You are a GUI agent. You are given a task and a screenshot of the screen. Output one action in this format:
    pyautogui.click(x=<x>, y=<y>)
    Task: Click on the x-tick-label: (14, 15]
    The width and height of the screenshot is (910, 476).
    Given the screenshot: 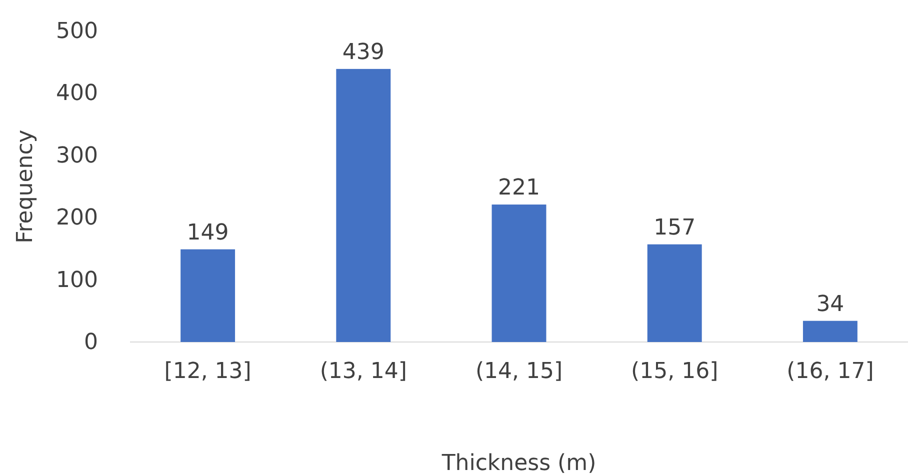 What is the action you would take?
    pyautogui.click(x=519, y=371)
    